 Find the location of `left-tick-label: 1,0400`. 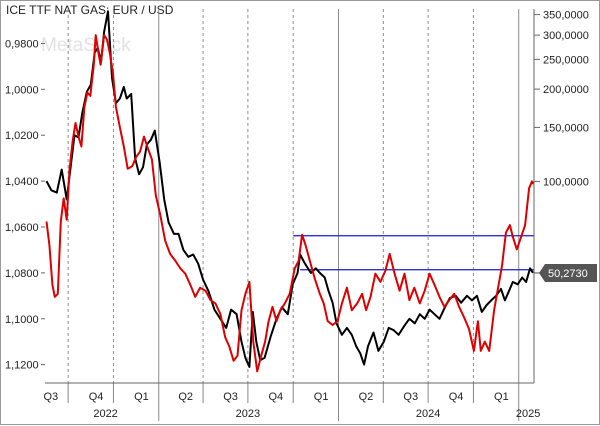

left-tick-label: 1,0400 is located at coordinates (22, 182).